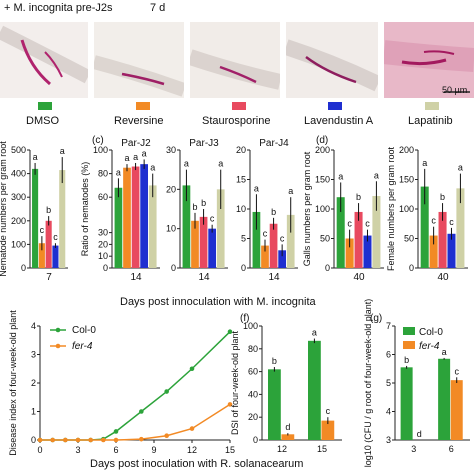 The image size is (474, 474). I want to click on sig-letter-d2-4: a, so click(460, 168).